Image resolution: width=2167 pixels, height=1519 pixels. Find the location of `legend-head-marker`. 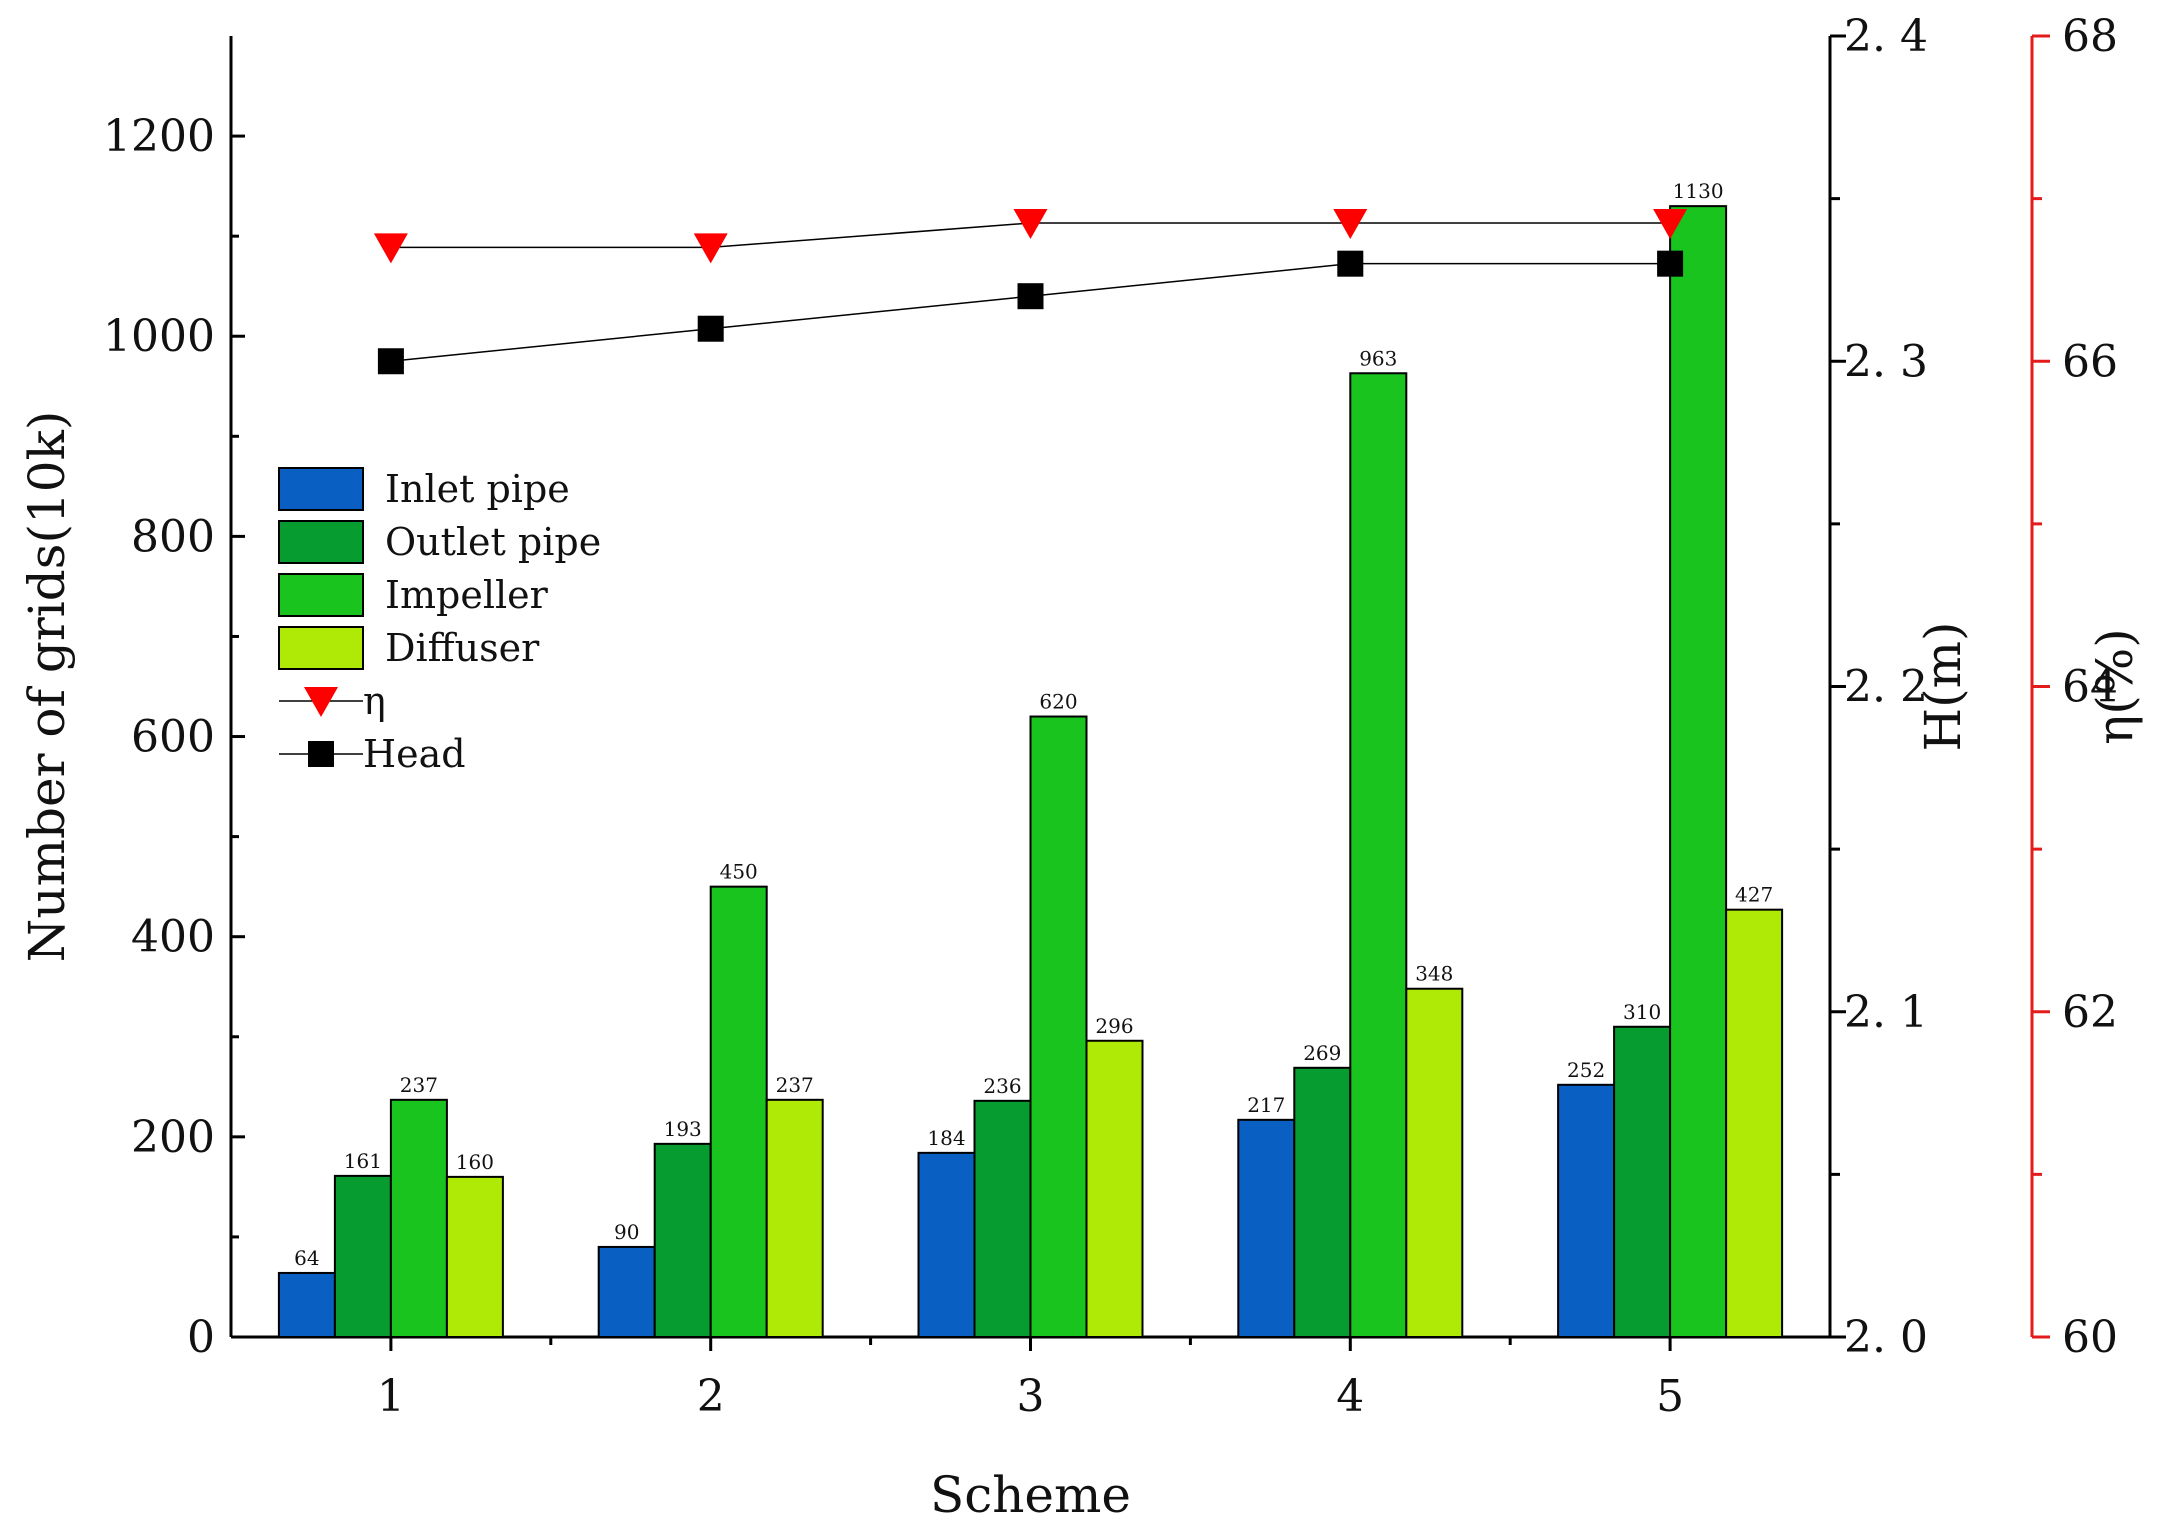

legend-head-marker is located at coordinates (321, 754).